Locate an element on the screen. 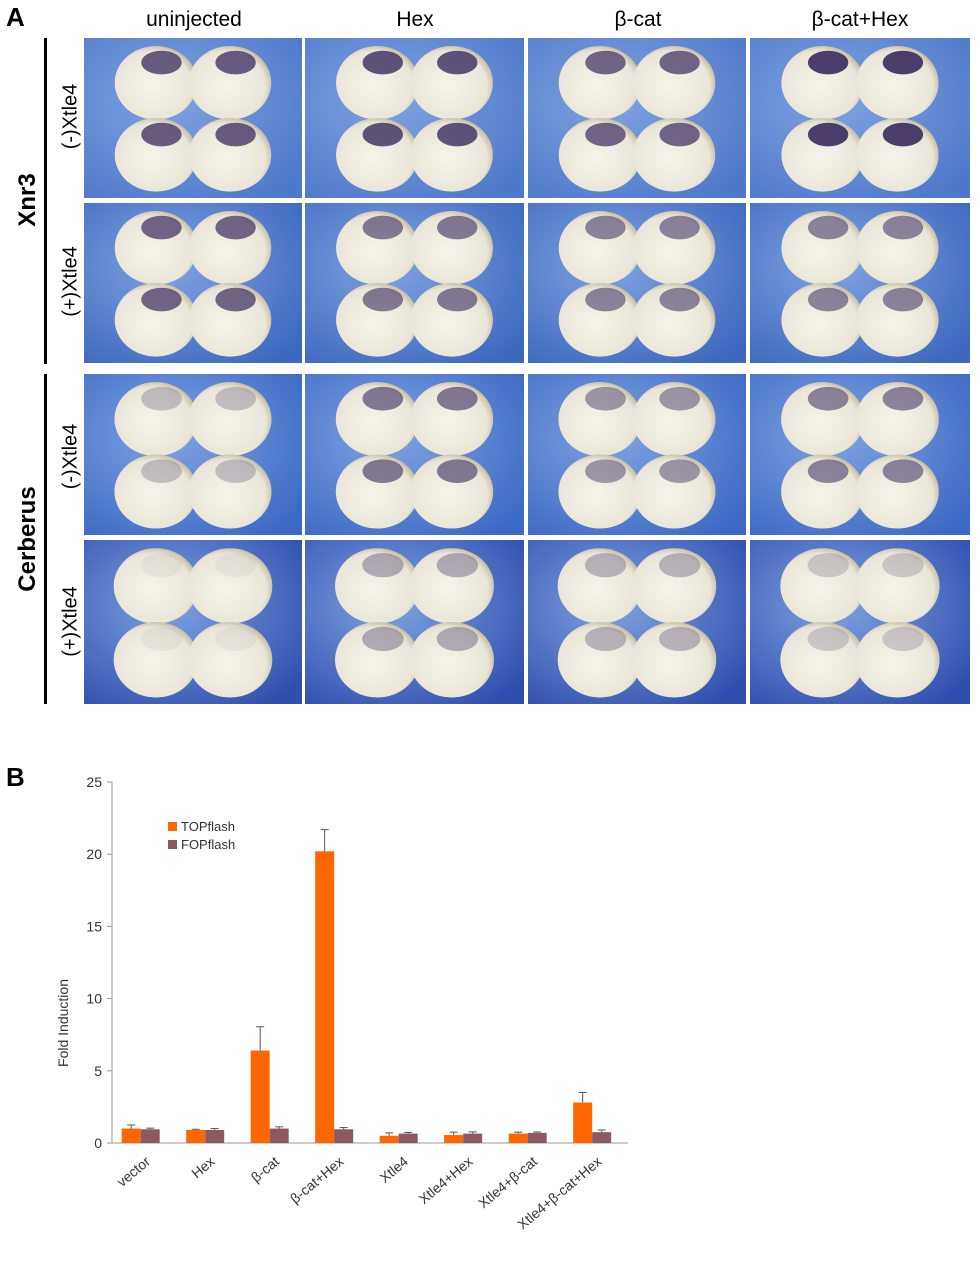  embryo-photo-r2-c3 is located at coordinates (637, 283).